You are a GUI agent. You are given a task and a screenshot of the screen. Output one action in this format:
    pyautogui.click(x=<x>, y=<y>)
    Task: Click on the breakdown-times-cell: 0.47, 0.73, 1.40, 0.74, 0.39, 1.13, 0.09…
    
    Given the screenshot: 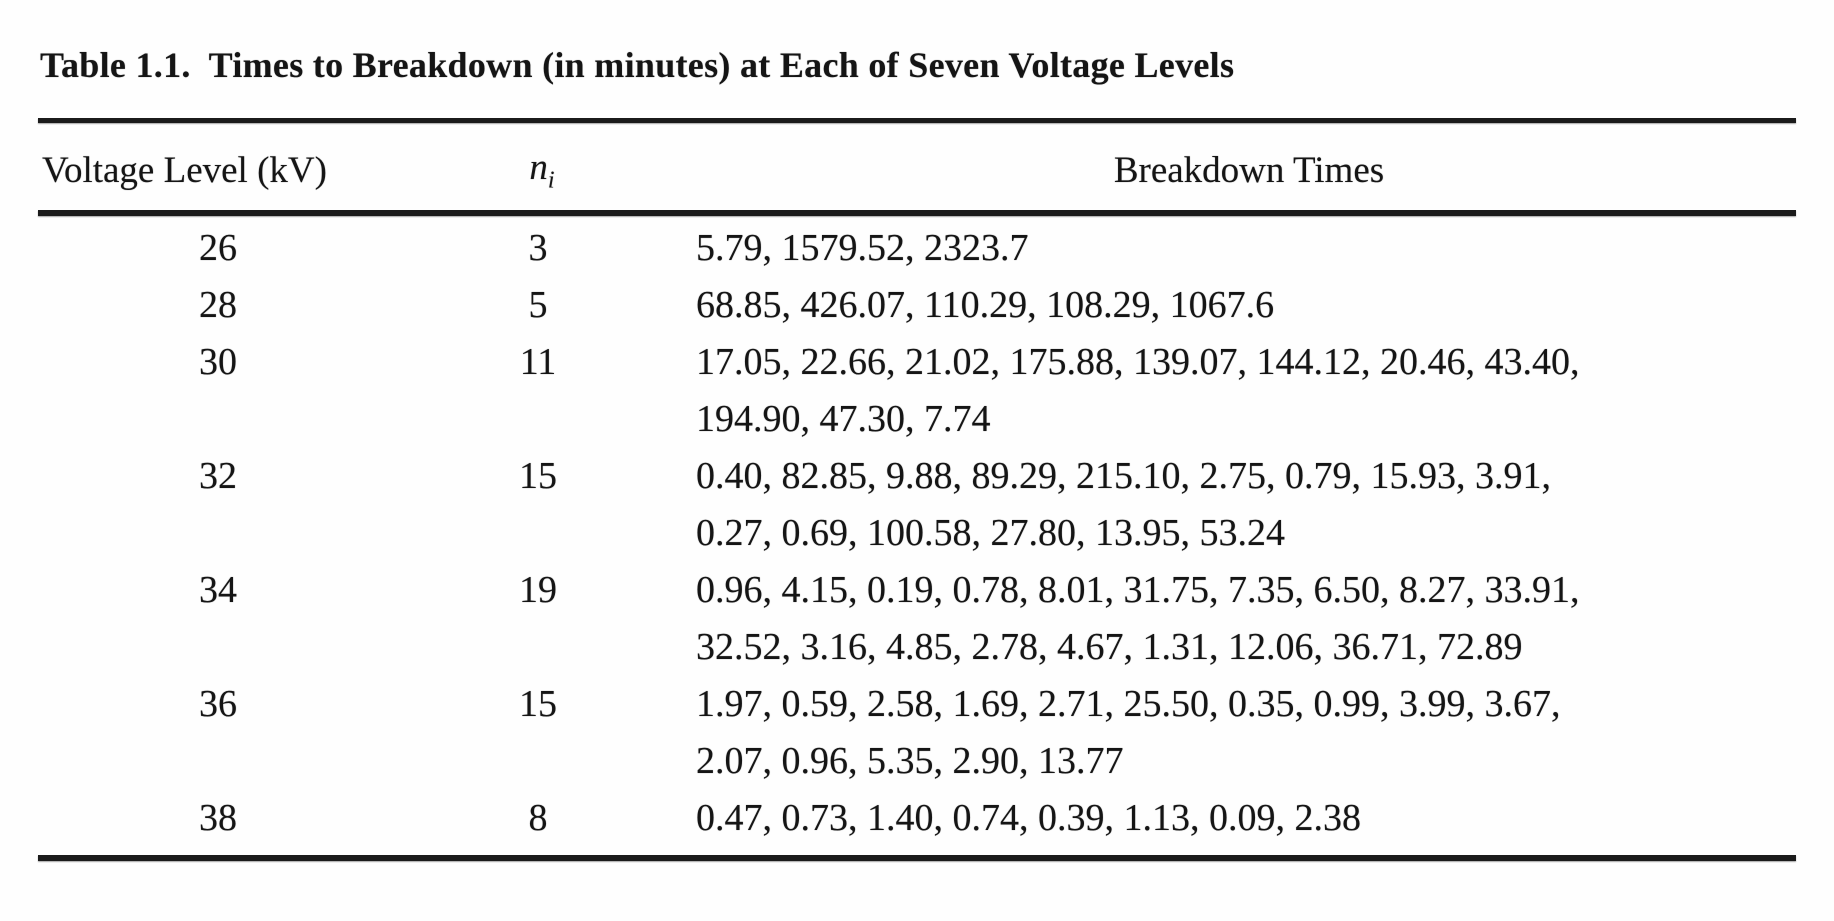 What is the action you would take?
    pyautogui.click(x=1238, y=818)
    